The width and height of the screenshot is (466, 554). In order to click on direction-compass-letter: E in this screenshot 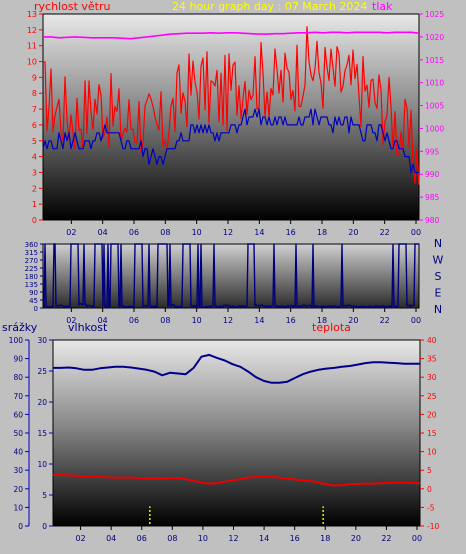, I will do `click(438, 293)`.